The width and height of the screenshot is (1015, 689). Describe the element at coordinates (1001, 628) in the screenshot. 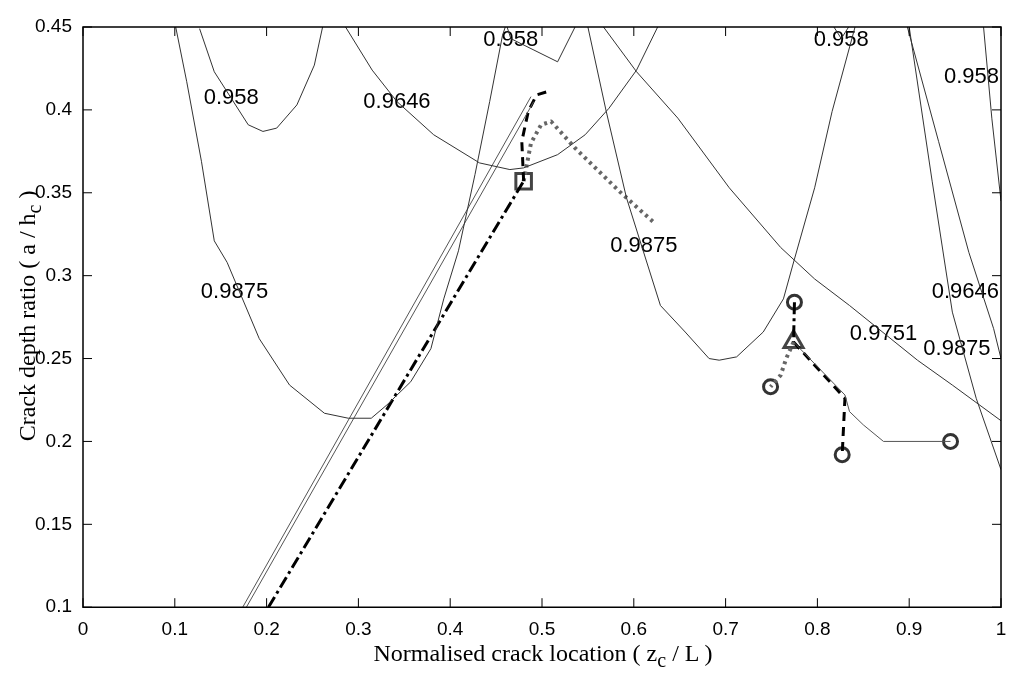

I see `x-tick-label: 1` at that location.